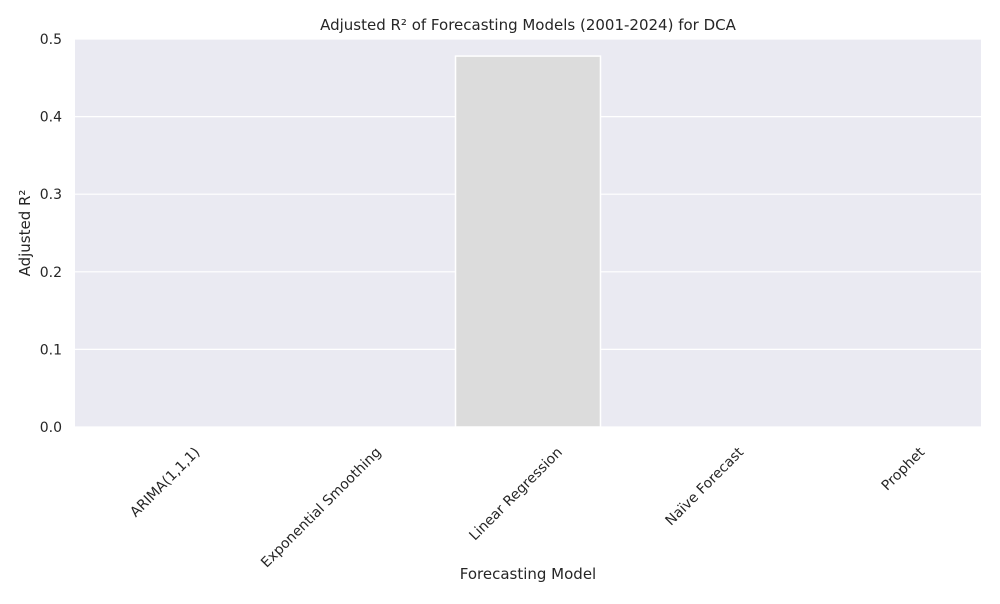  What do you see at coordinates (515, 494) in the screenshot?
I see `x-tick-label: Linear Regression` at bounding box center [515, 494].